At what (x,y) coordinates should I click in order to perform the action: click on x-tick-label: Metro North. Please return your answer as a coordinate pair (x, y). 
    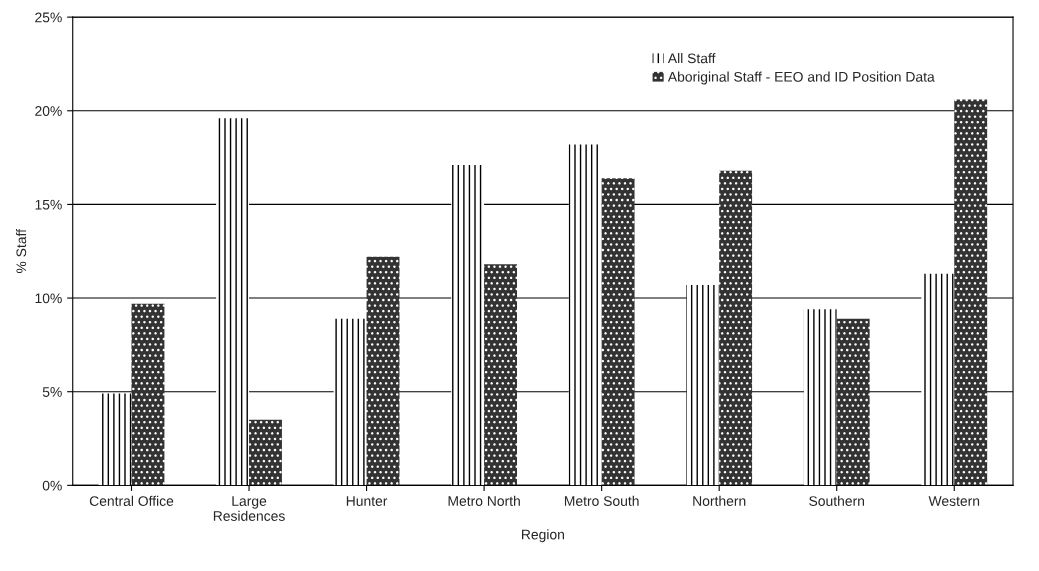
    Looking at the image, I should click on (484, 500).